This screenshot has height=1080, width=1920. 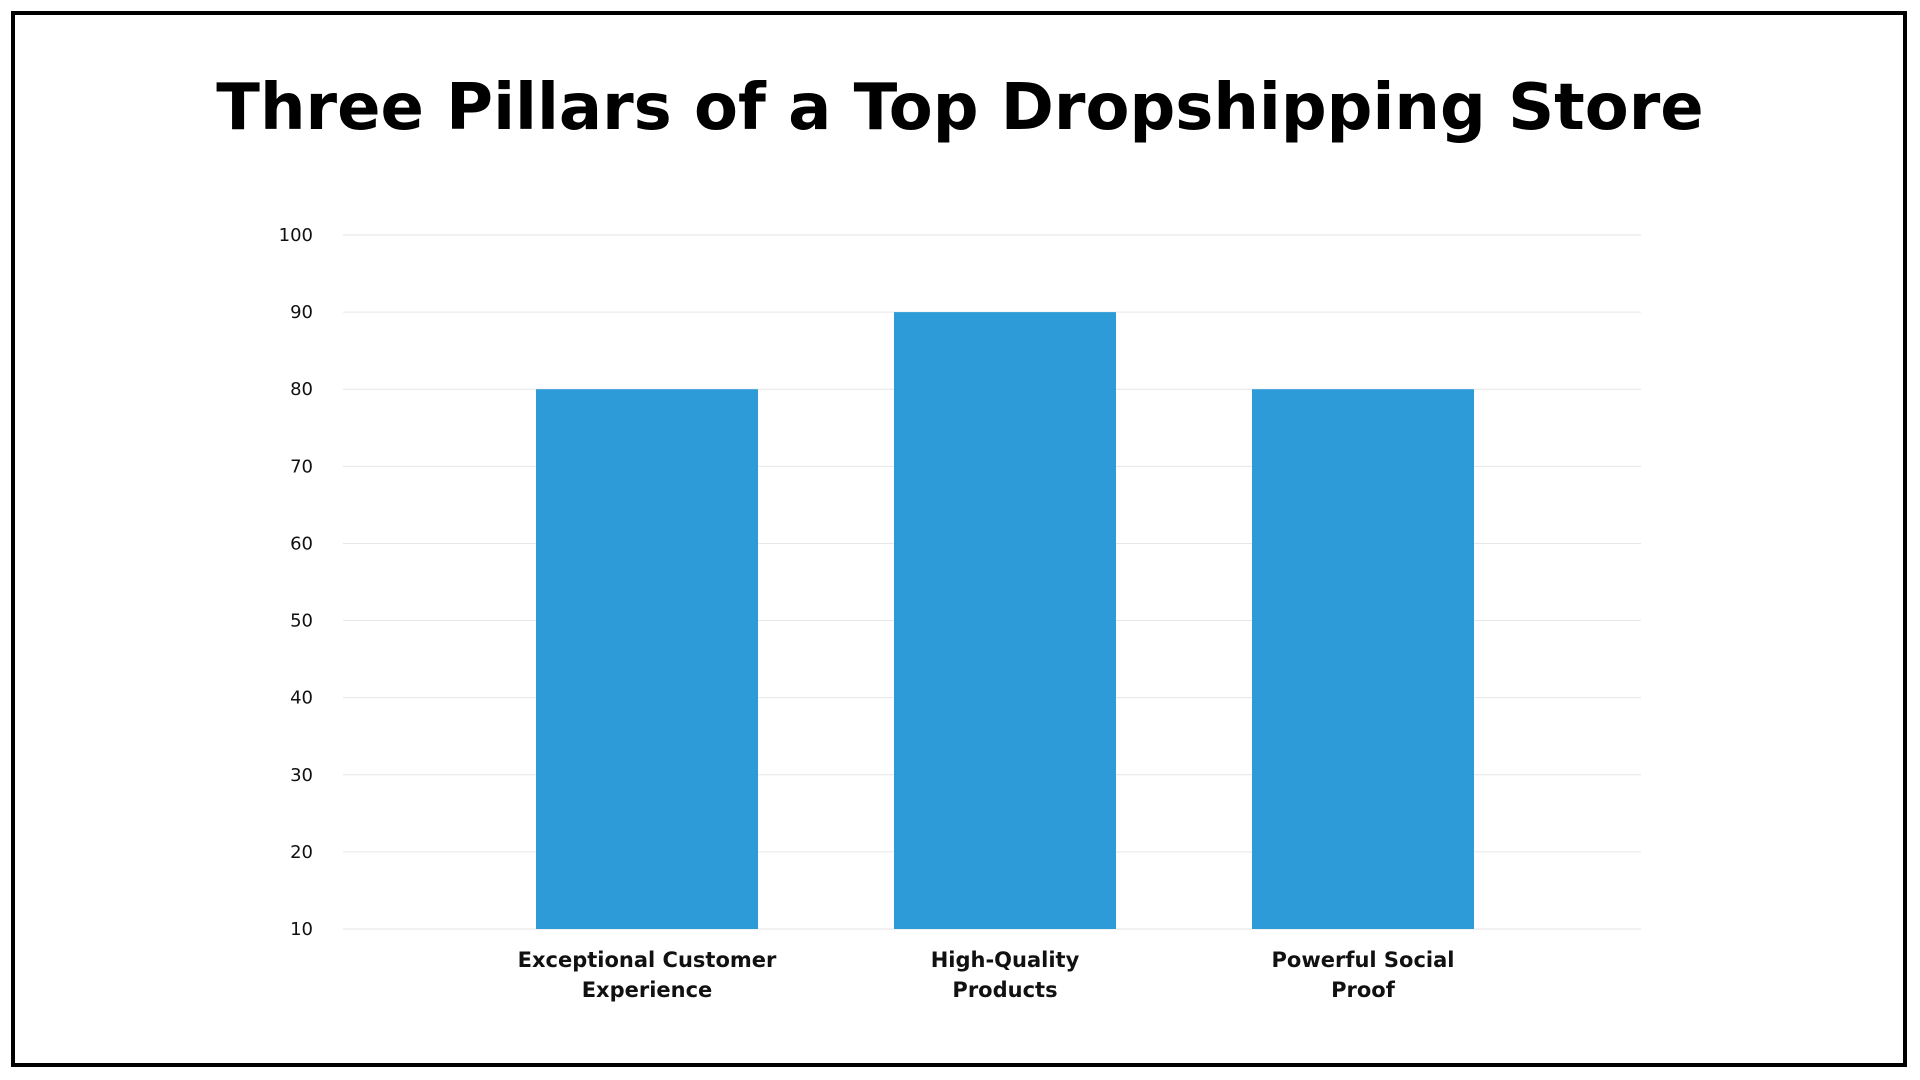 I want to click on y-tick-label: 80, so click(x=301, y=389).